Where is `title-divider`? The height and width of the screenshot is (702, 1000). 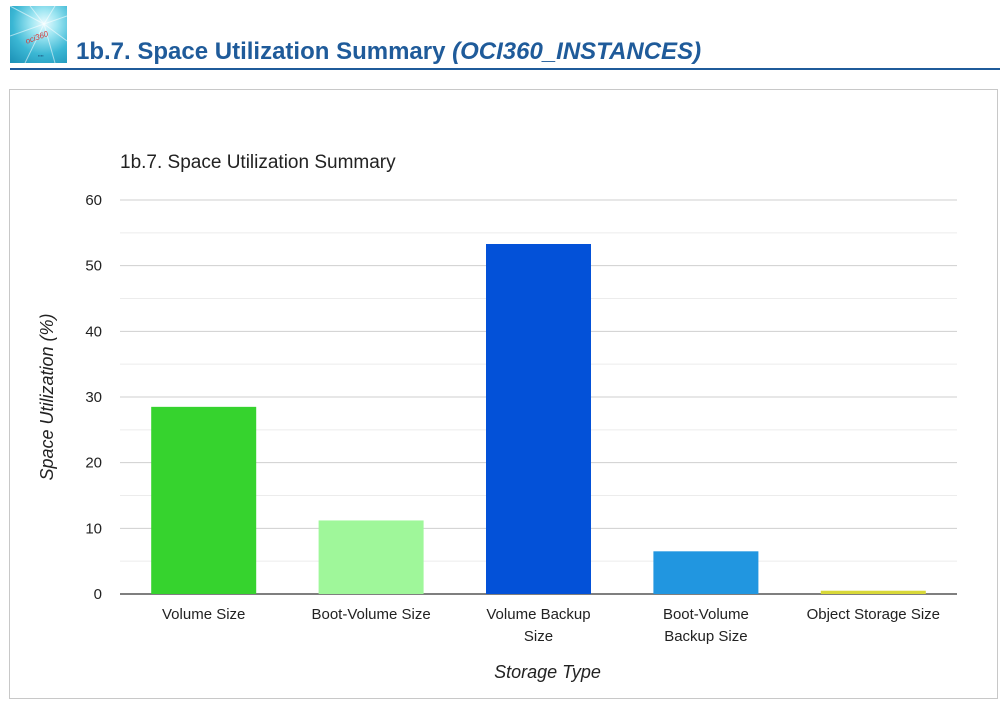
title-divider is located at coordinates (505, 69).